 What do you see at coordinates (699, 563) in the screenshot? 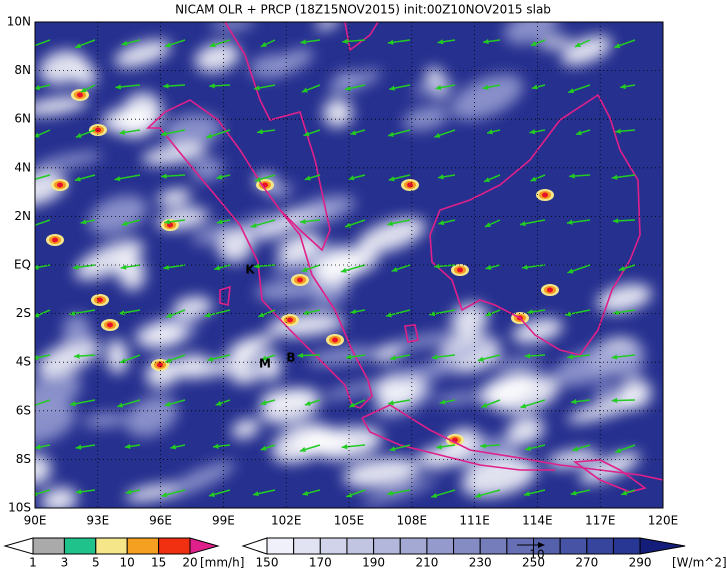
I see `colorbar-unit: [W/m^2]` at bounding box center [699, 563].